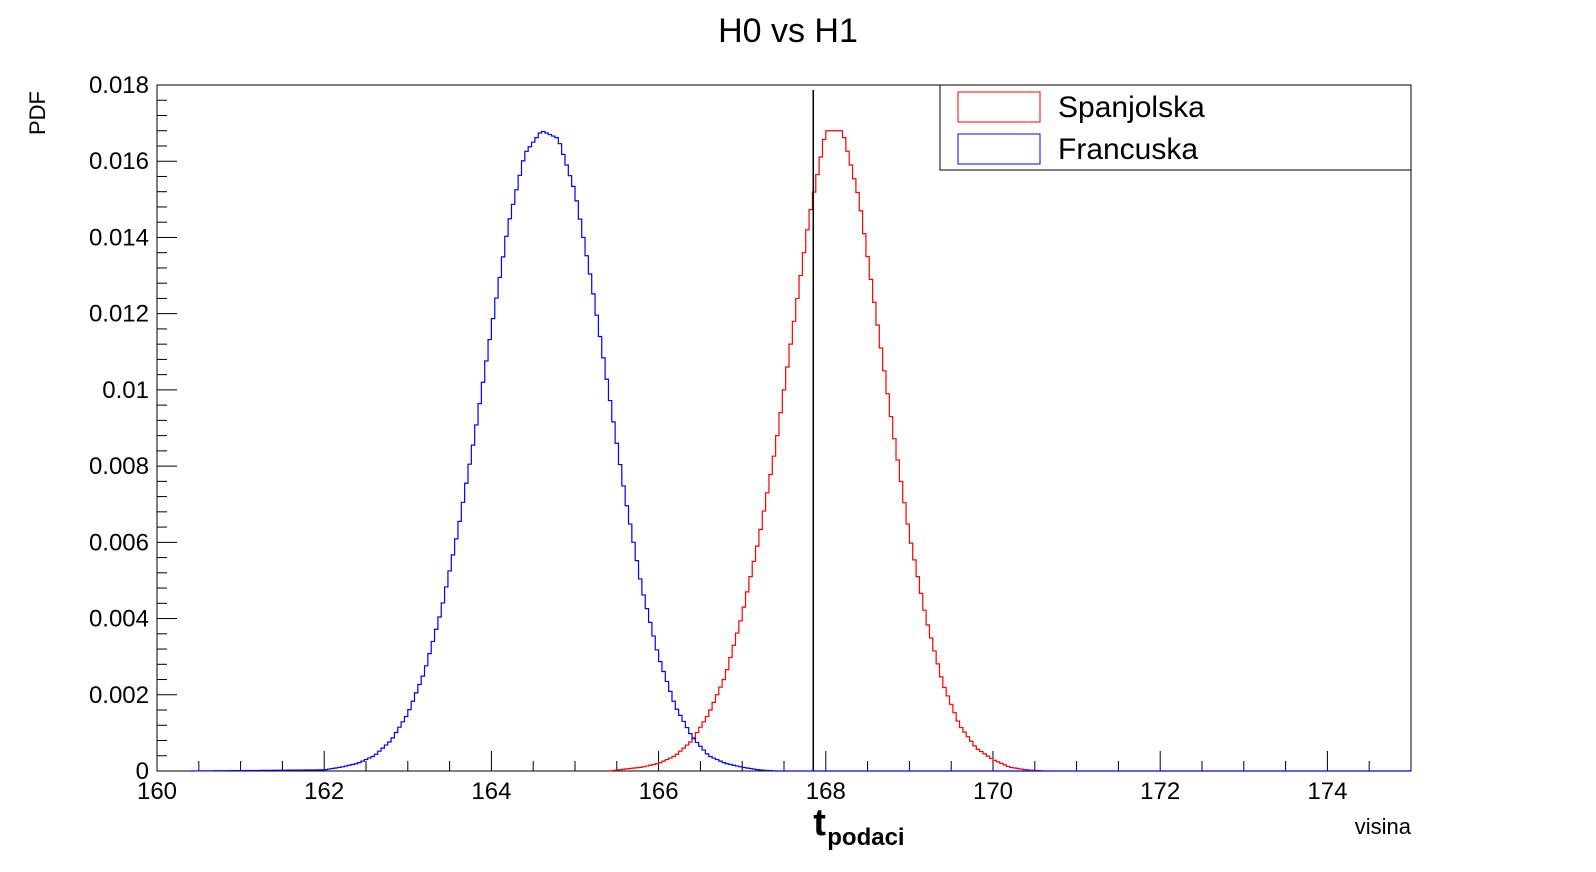  I want to click on legend-label-francuska: Francuska, so click(1128, 149).